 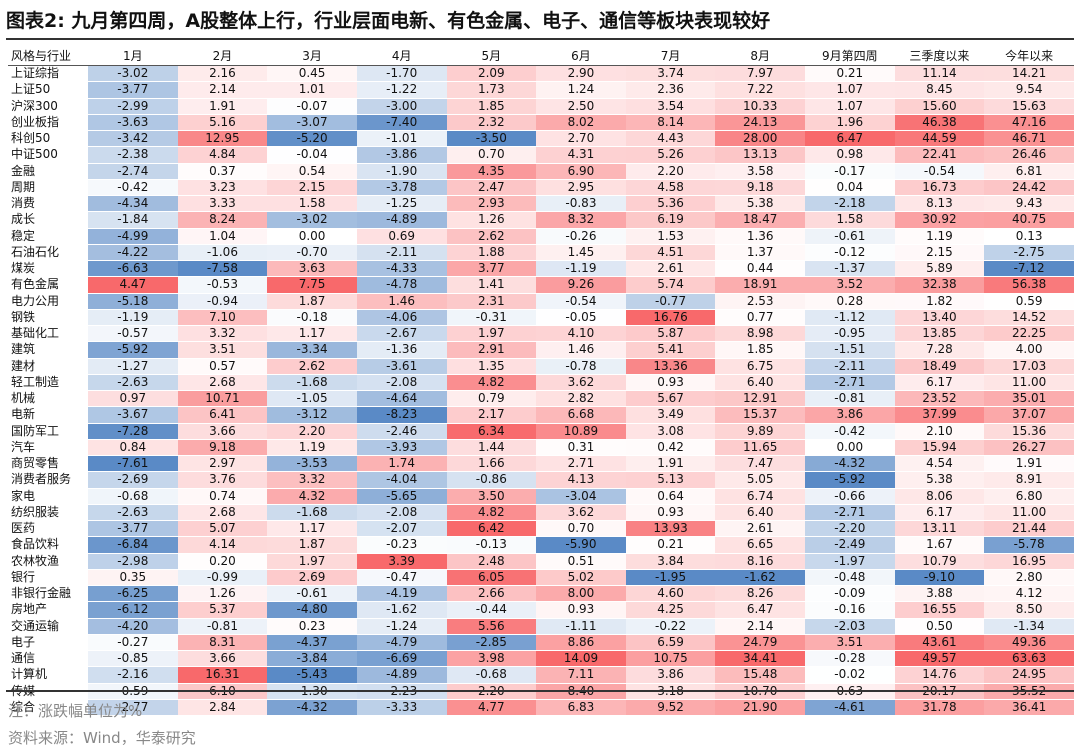 I want to click on cell: 9.18, so click(x=222, y=448).